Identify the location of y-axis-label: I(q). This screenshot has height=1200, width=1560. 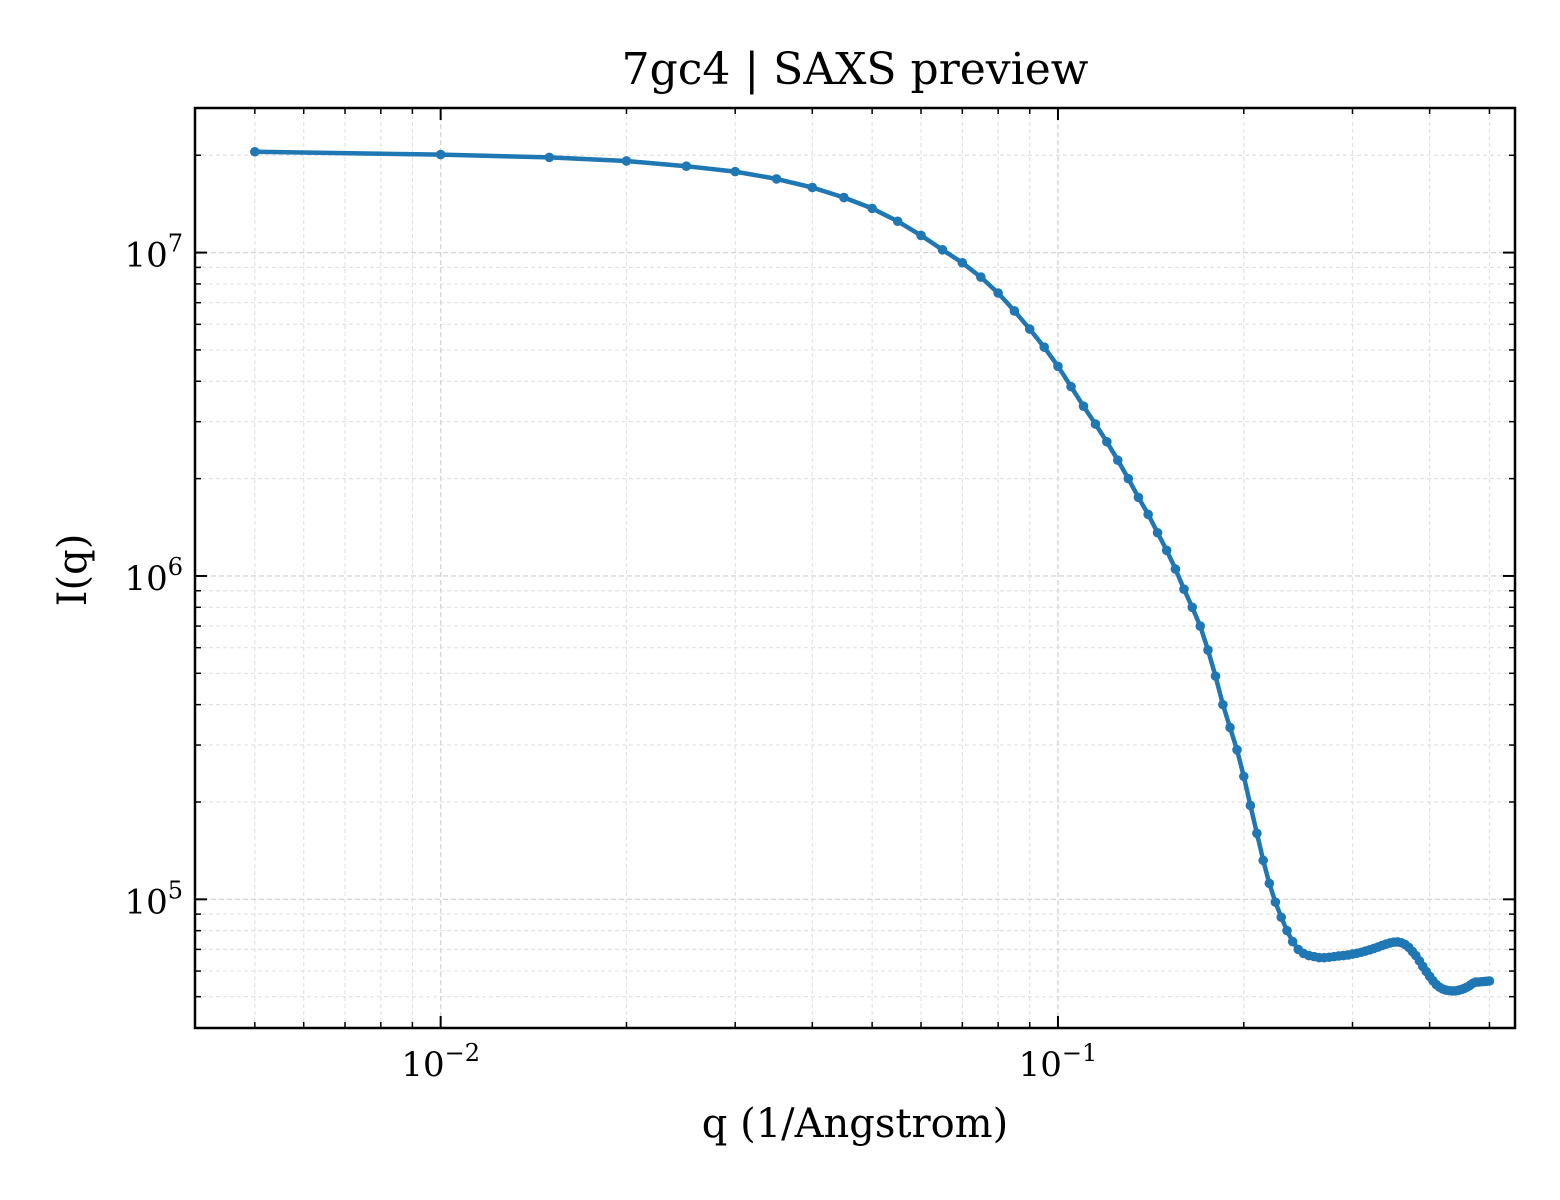
(73, 570).